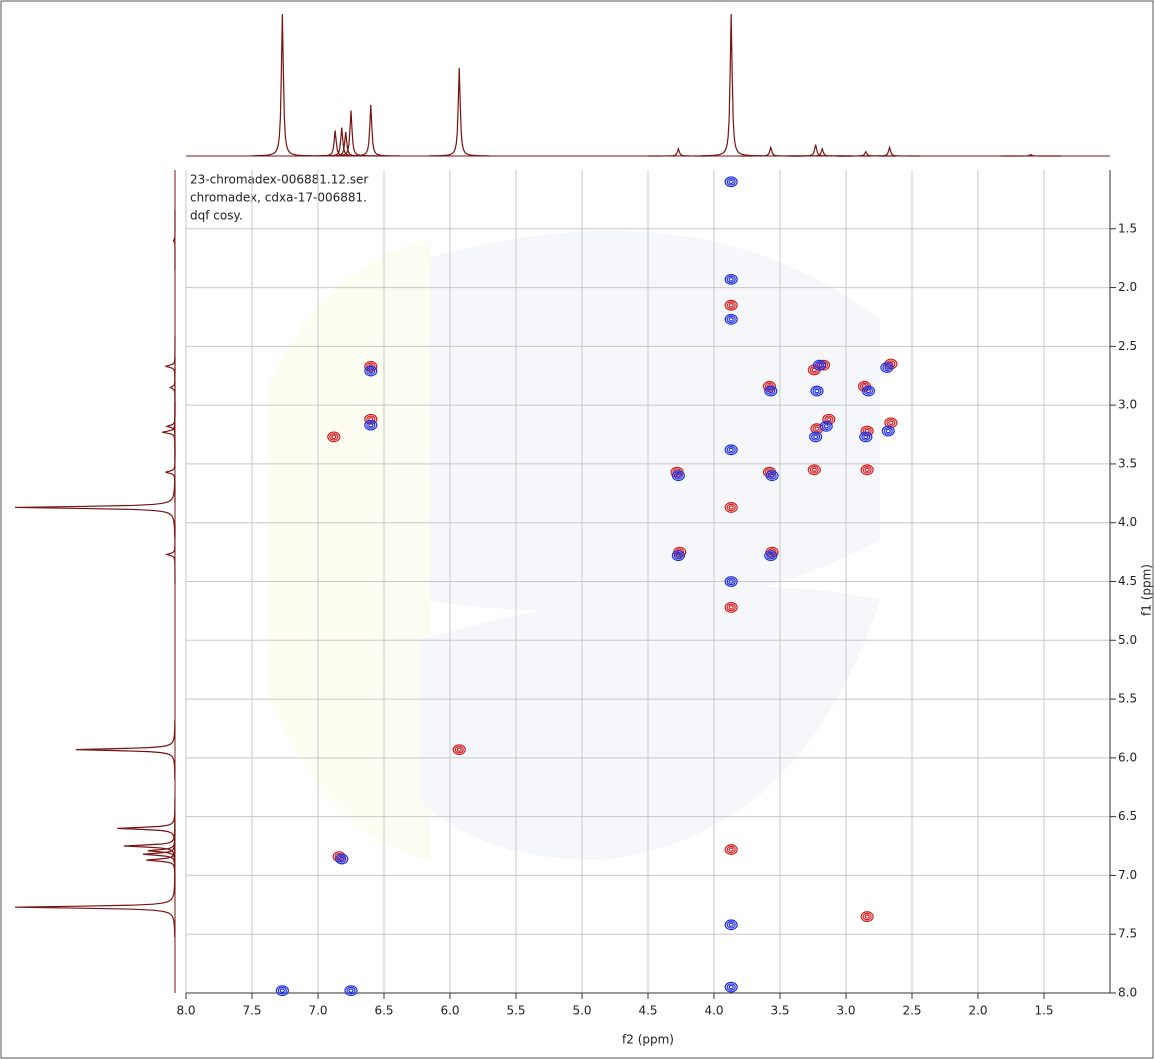 The width and height of the screenshot is (1154, 1059). I want to click on y-tick-label: 7.5, so click(1127, 934).